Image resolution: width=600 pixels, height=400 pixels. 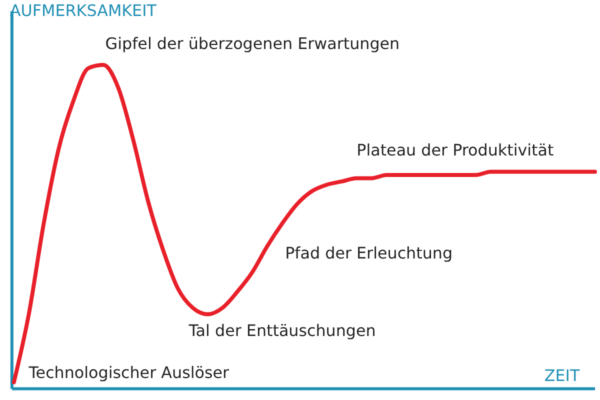 I want to click on y-axis-title: AUFMERKSAMKEIT, so click(x=83, y=10).